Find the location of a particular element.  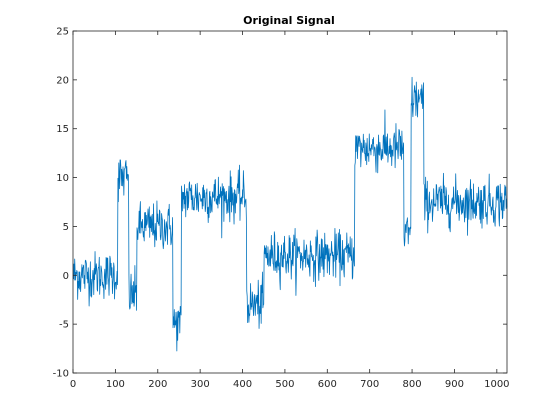

y-tick-label: 20 is located at coordinates (62, 80).